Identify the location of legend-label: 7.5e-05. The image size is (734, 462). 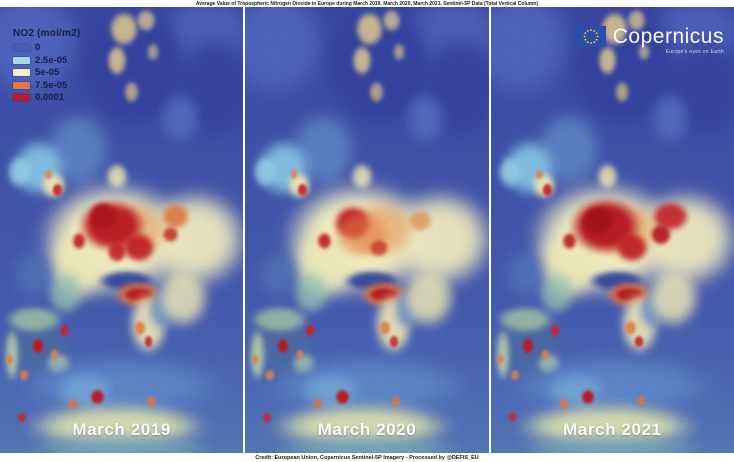
(51, 85).